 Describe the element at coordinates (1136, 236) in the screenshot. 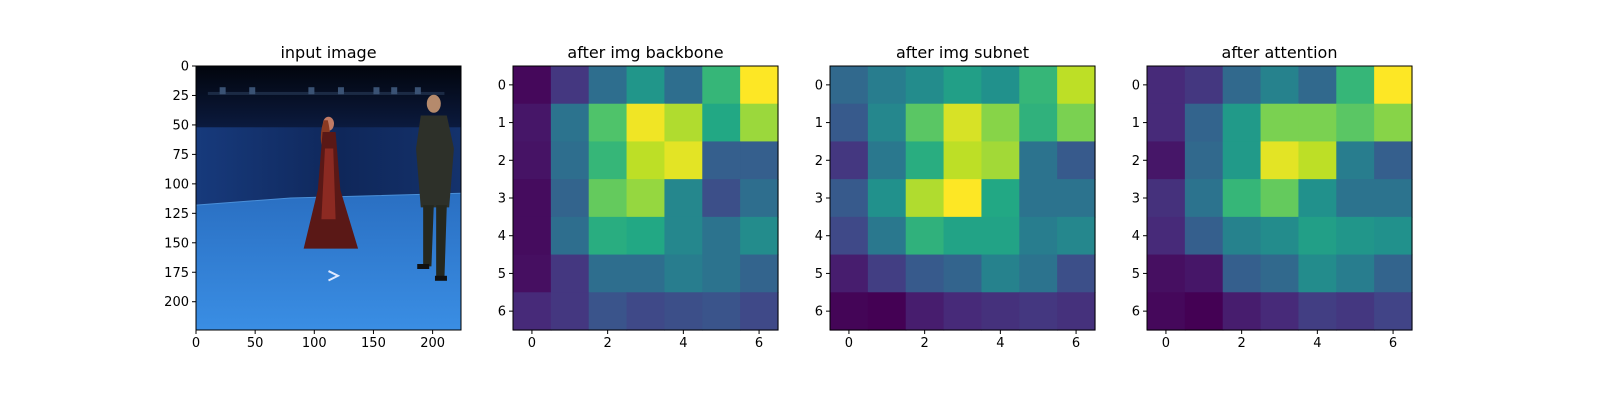

I see `panel-3-ytick-label: 4` at that location.